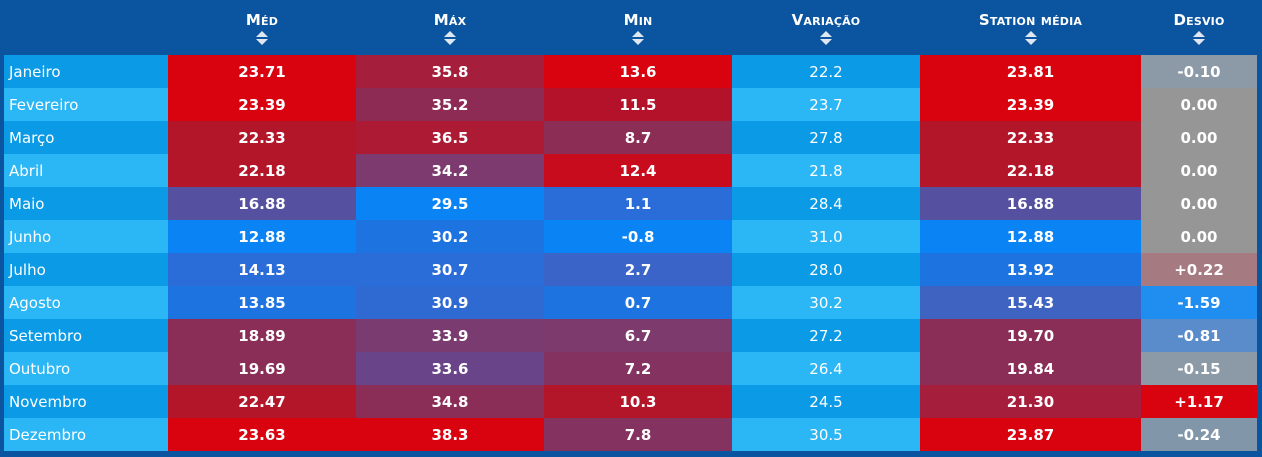 This screenshot has height=457, width=1262. What do you see at coordinates (826, 236) in the screenshot?
I see `var-cell: 31.0` at bounding box center [826, 236].